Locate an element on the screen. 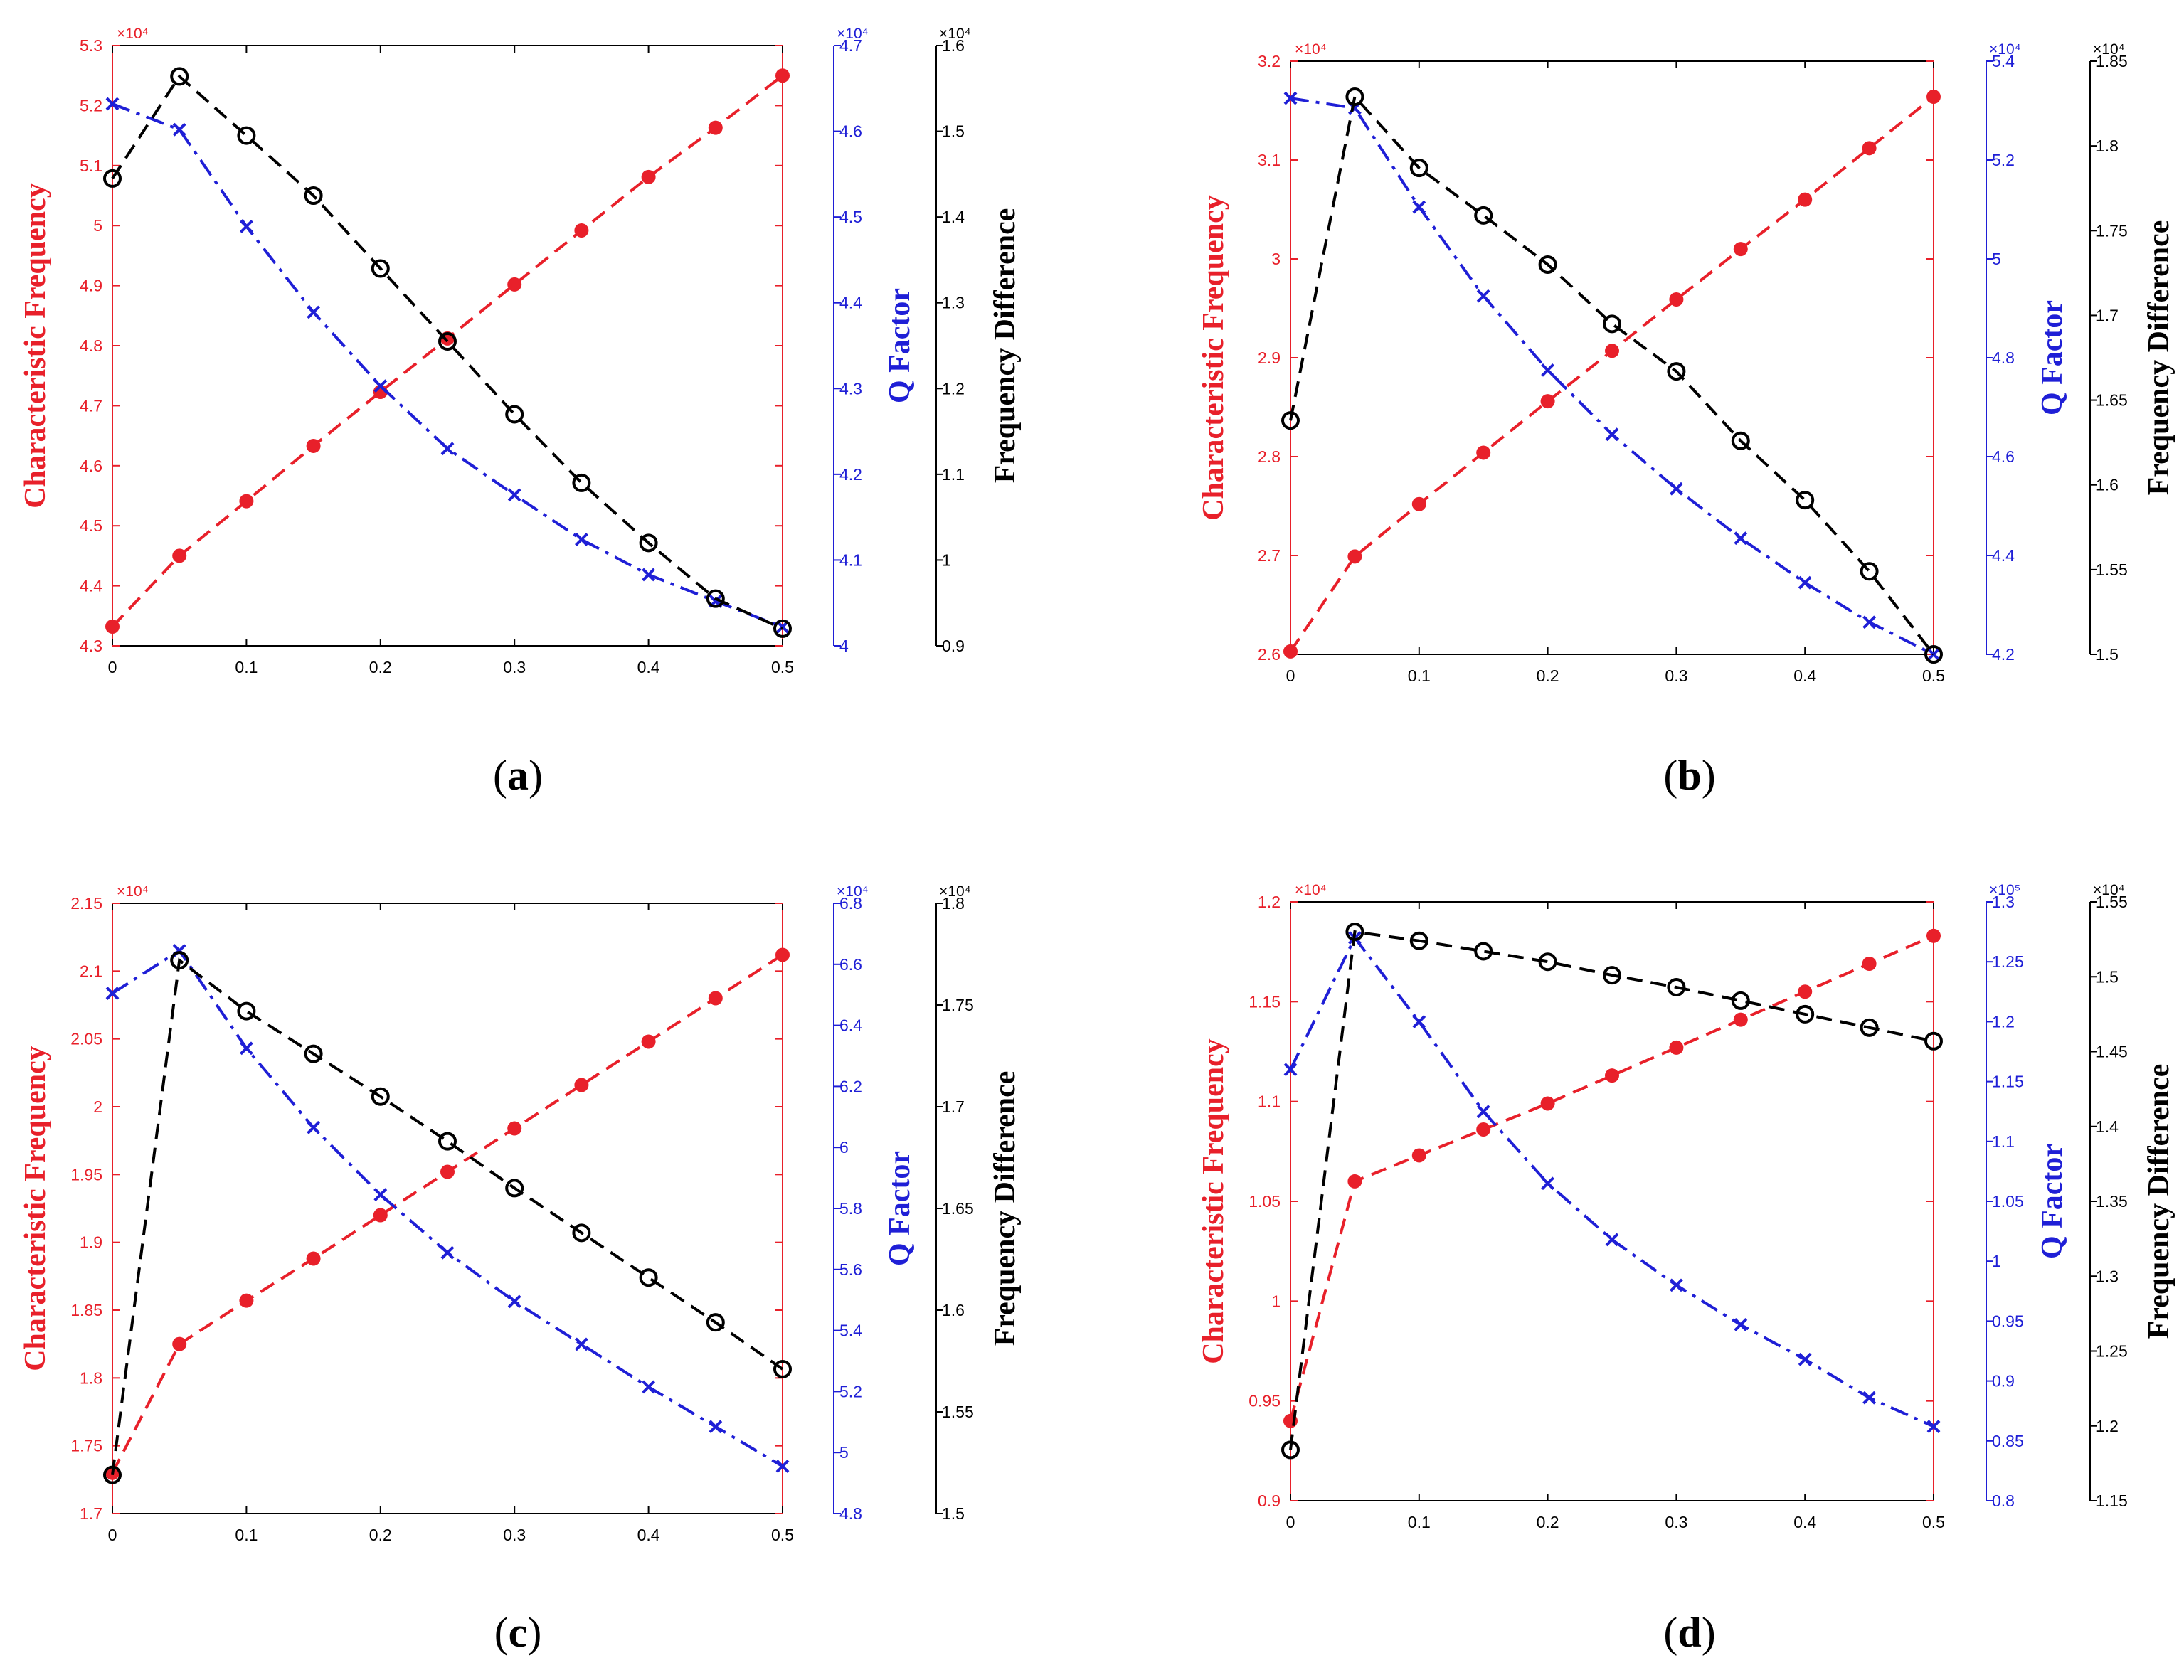  q-tick-label: 4.4 is located at coordinates (2003, 555).